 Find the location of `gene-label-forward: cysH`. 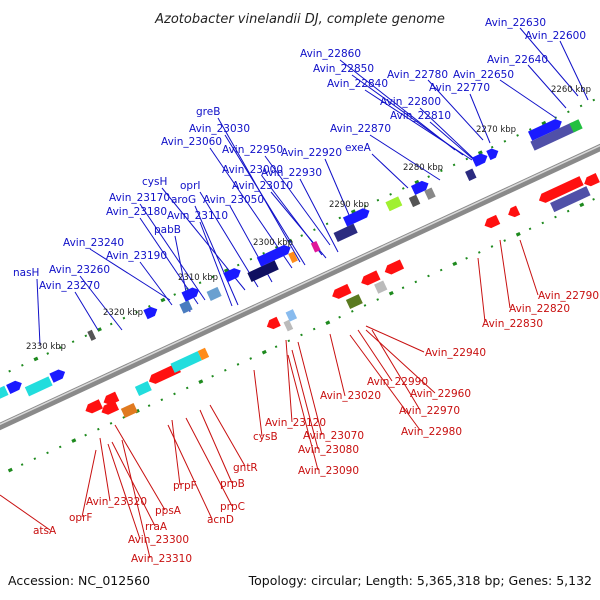

gene-label-forward: cysH is located at coordinates (154, 182).